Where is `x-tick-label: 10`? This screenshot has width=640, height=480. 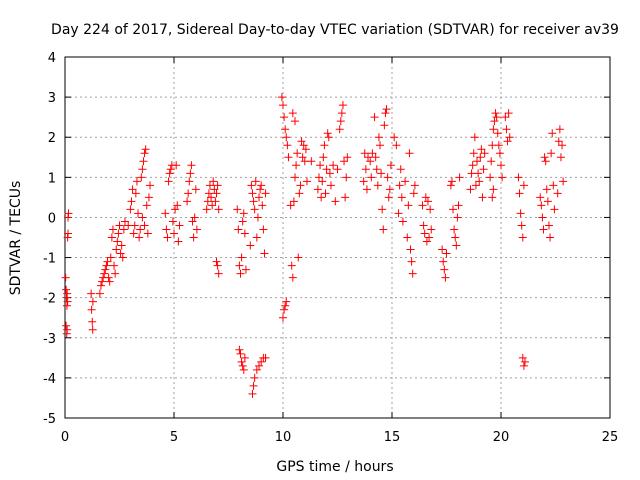 x-tick-label: 10 is located at coordinates (283, 437).